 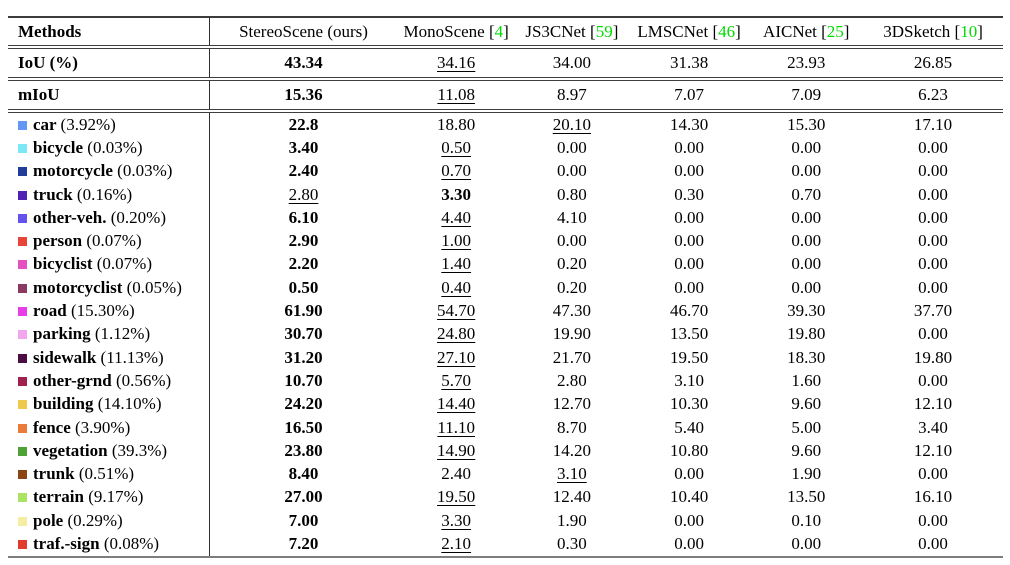 I want to click on metric-value: 0.80, so click(x=571, y=194).